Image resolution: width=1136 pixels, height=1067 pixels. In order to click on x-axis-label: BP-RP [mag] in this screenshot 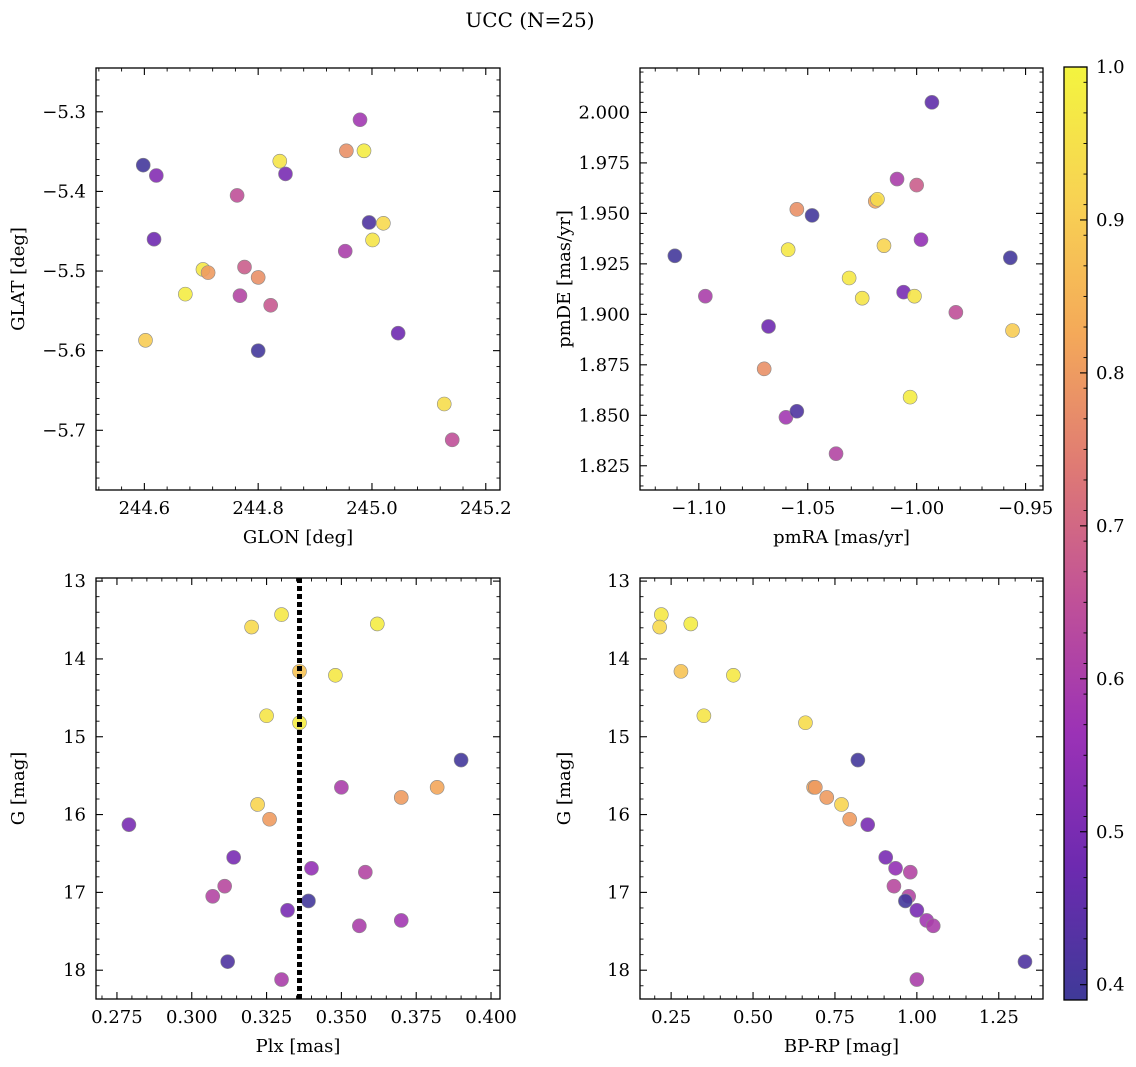, I will do `click(841, 1046)`.